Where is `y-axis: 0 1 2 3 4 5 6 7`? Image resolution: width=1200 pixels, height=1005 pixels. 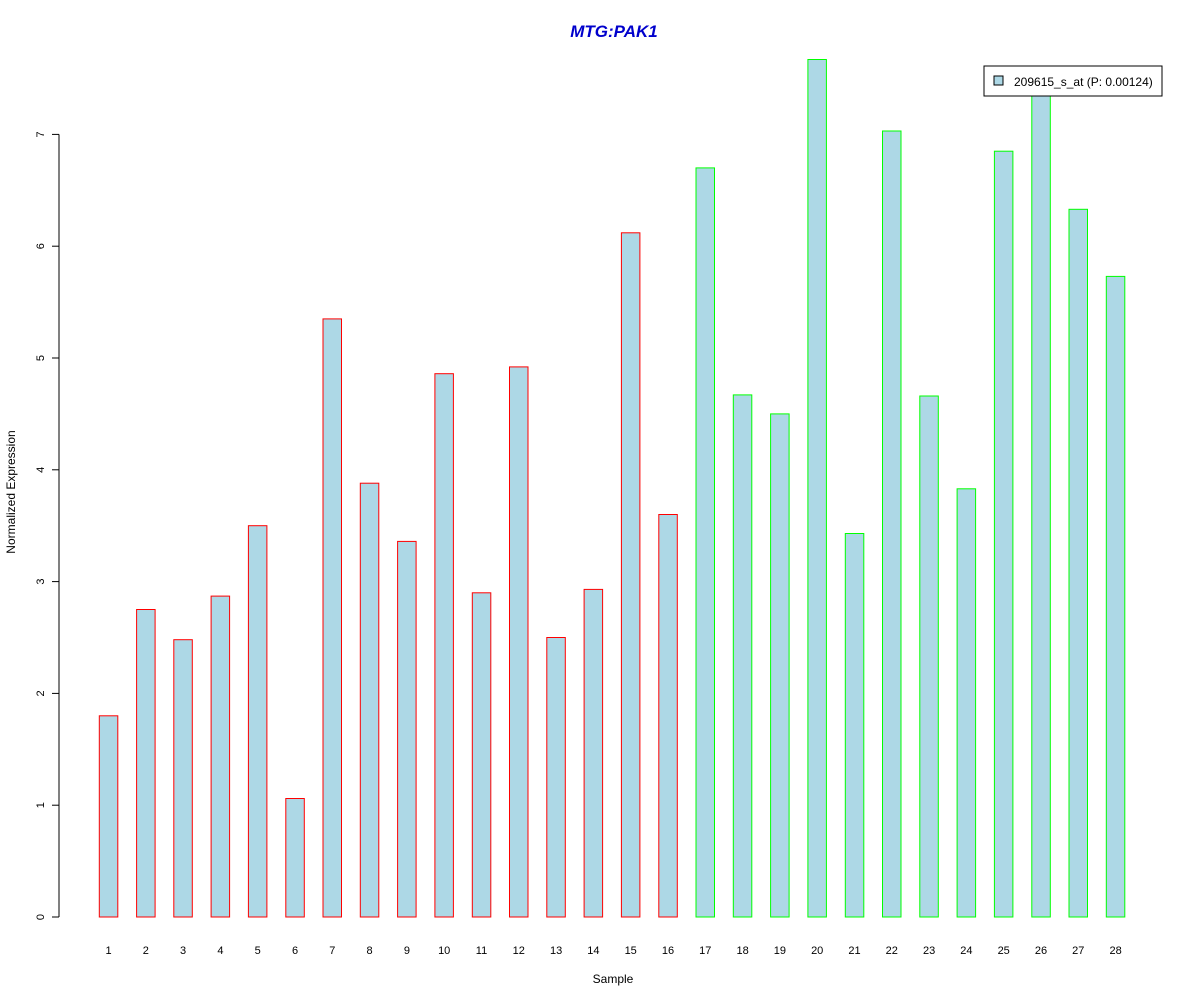 y-axis: 0 1 2 3 4 5 6 7 is located at coordinates (47, 525).